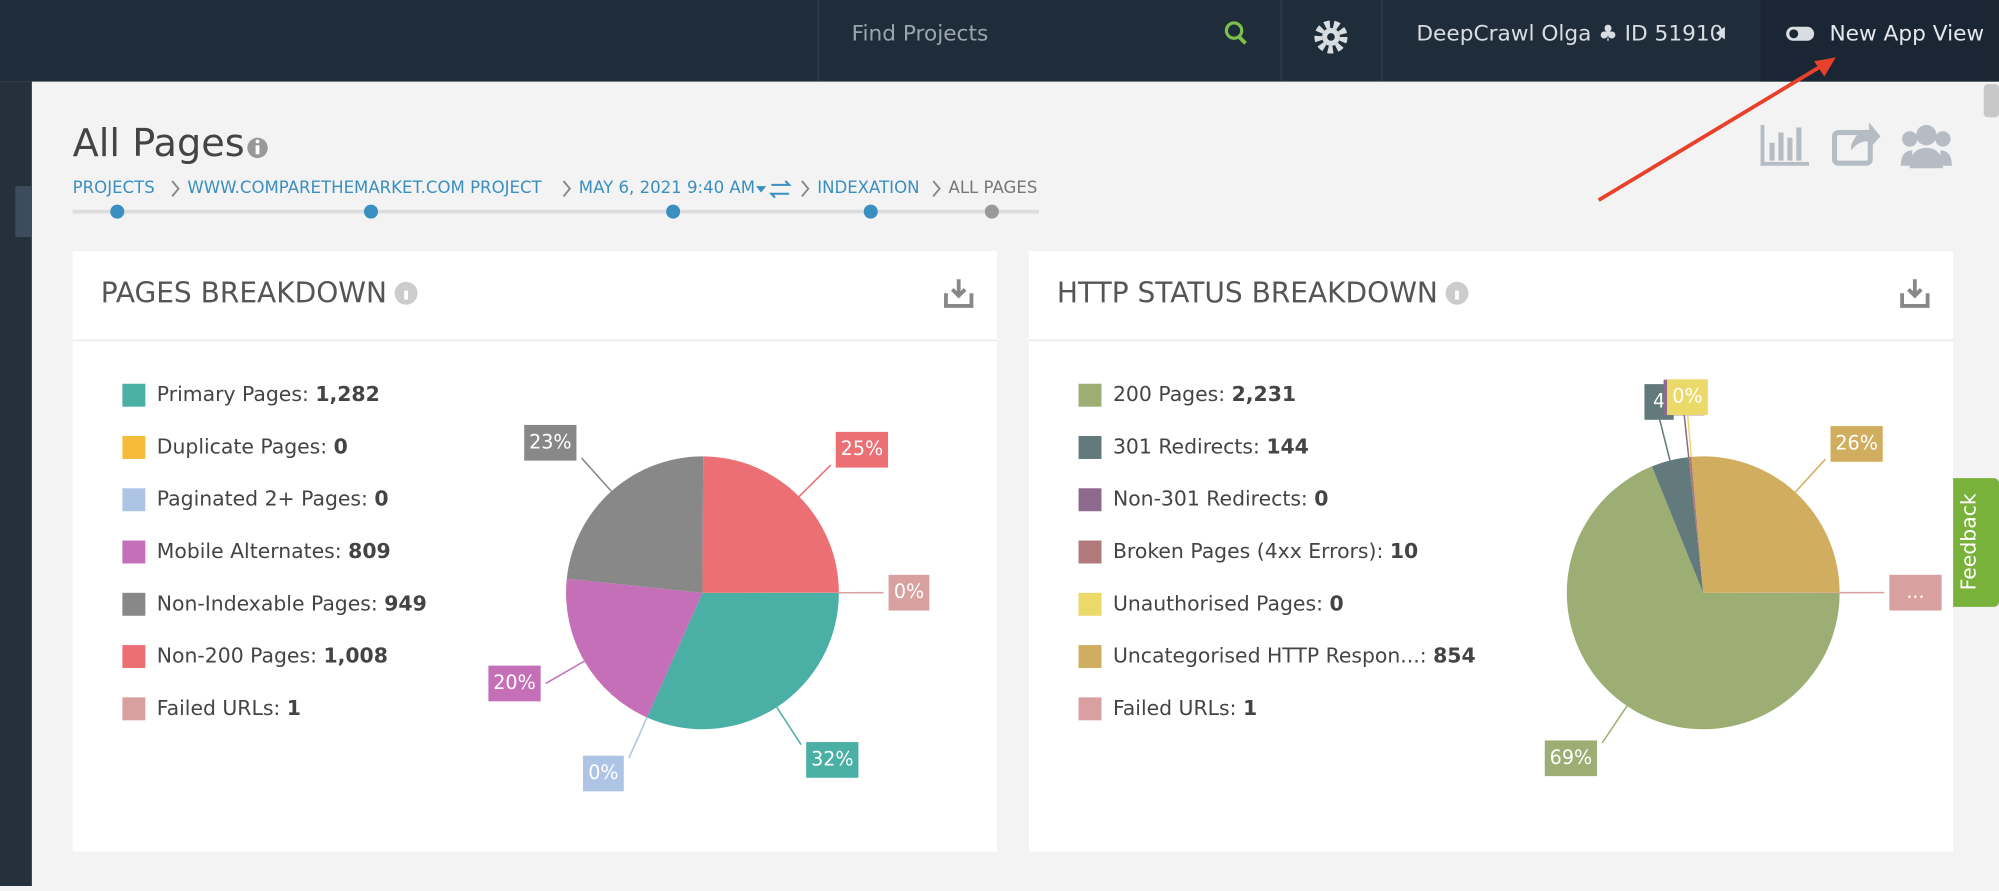  I want to click on legend-label: Non-200 Pages:, so click(237, 656).